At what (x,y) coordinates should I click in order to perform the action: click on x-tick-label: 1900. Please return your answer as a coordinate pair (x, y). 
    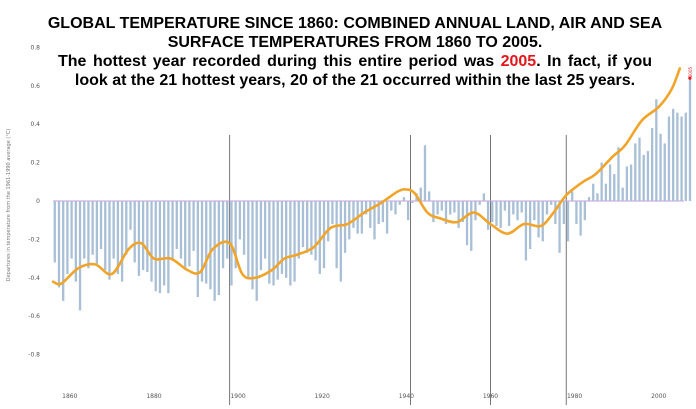
    Looking at the image, I should click on (237, 396).